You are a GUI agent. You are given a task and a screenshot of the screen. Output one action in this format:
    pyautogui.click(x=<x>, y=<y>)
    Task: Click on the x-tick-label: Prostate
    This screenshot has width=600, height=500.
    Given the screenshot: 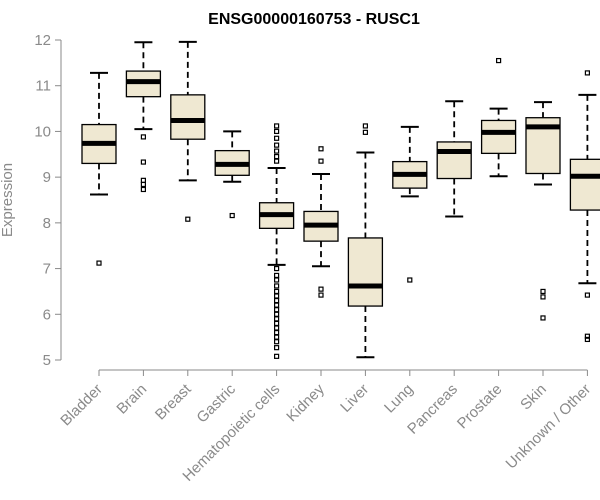 What is the action you would take?
    pyautogui.click(x=480, y=407)
    